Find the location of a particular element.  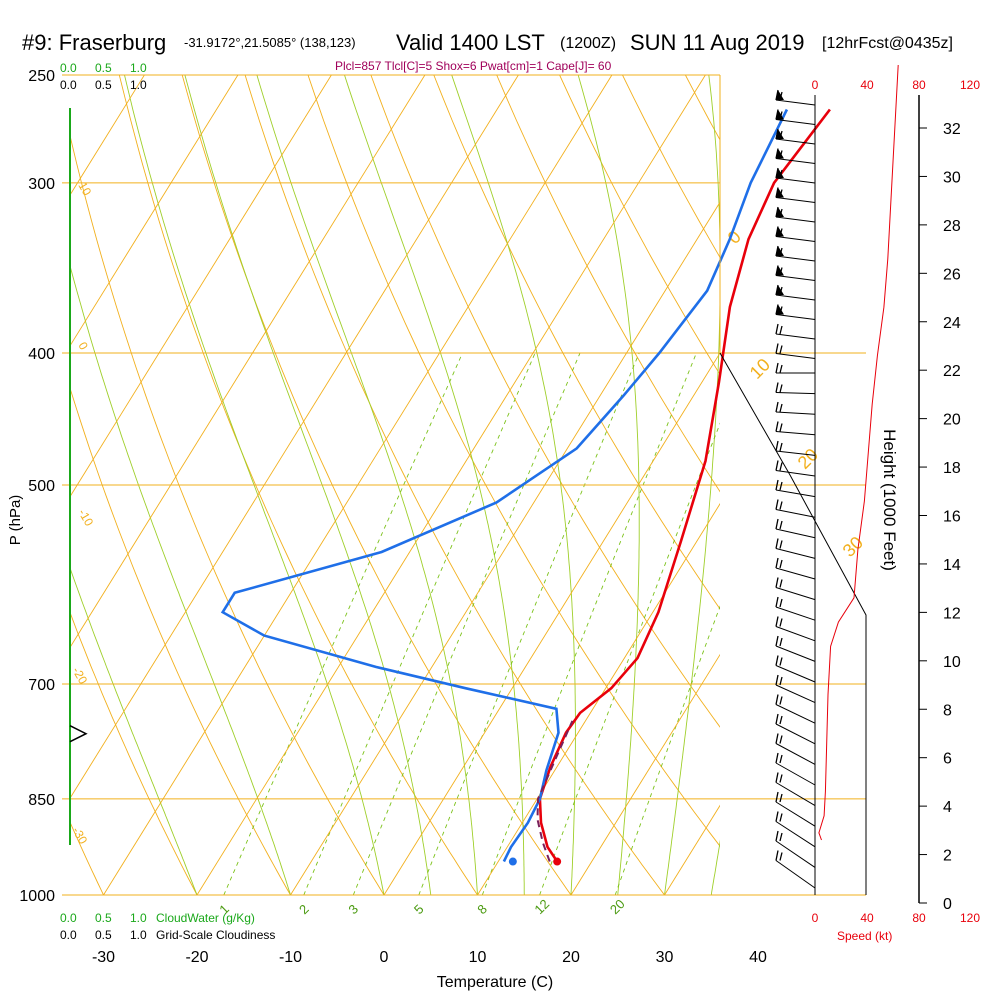

cloud-water-label: CloudWater (g/Kg) is located at coordinates (205, 918).